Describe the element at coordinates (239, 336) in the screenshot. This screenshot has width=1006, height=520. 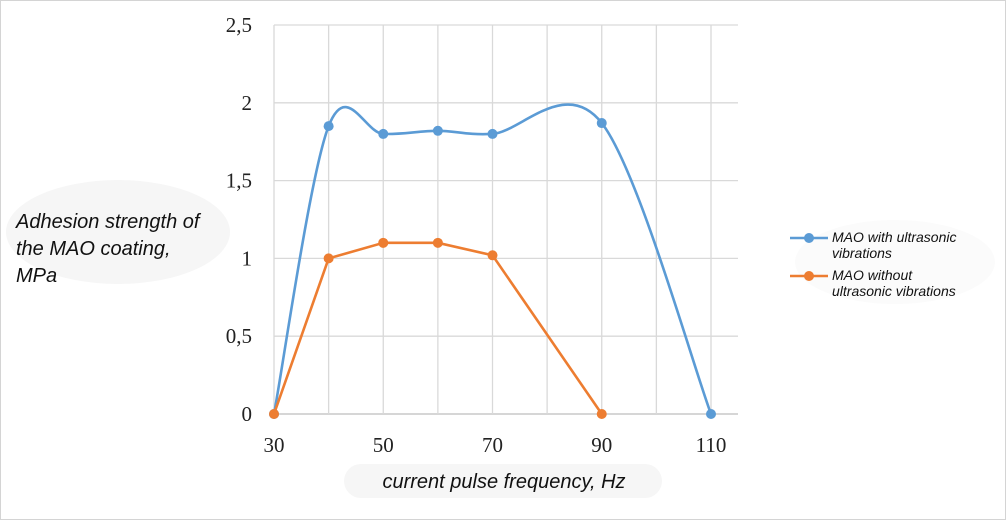
I see `y-tick-label: 0,5` at that location.